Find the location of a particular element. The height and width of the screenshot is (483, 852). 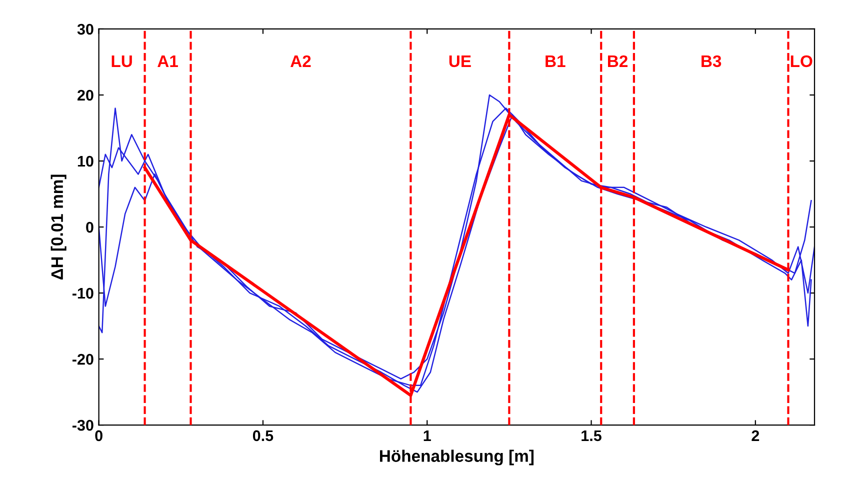

y-tick-label: -20 is located at coordinates (83, 359).